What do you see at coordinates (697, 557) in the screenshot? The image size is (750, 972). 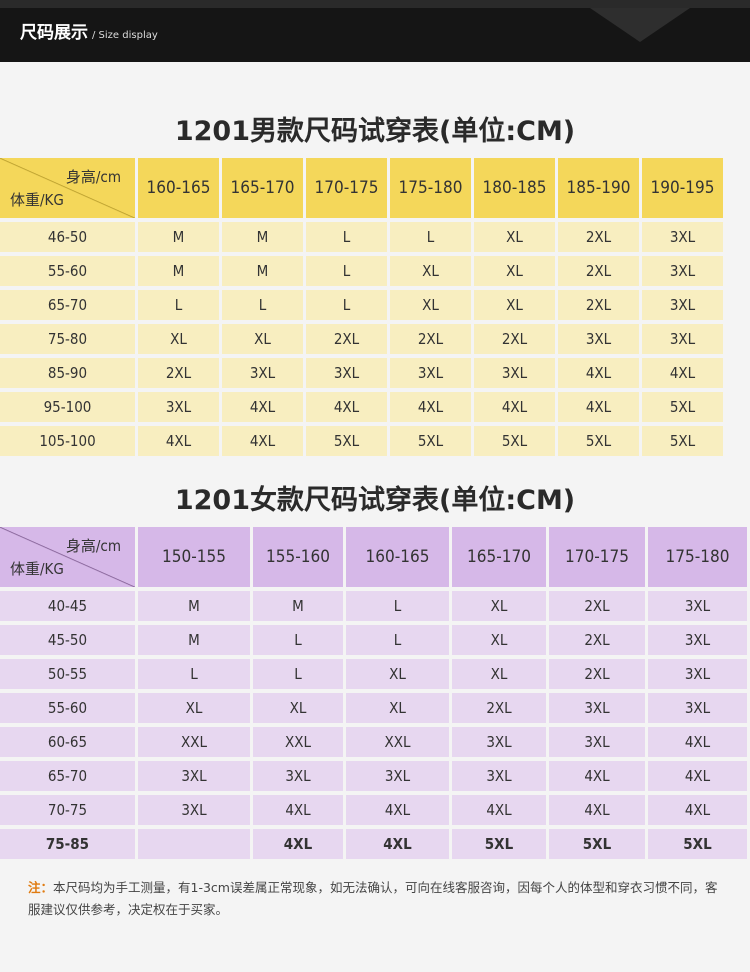 I see `height-range-header: 175-180` at bounding box center [697, 557].